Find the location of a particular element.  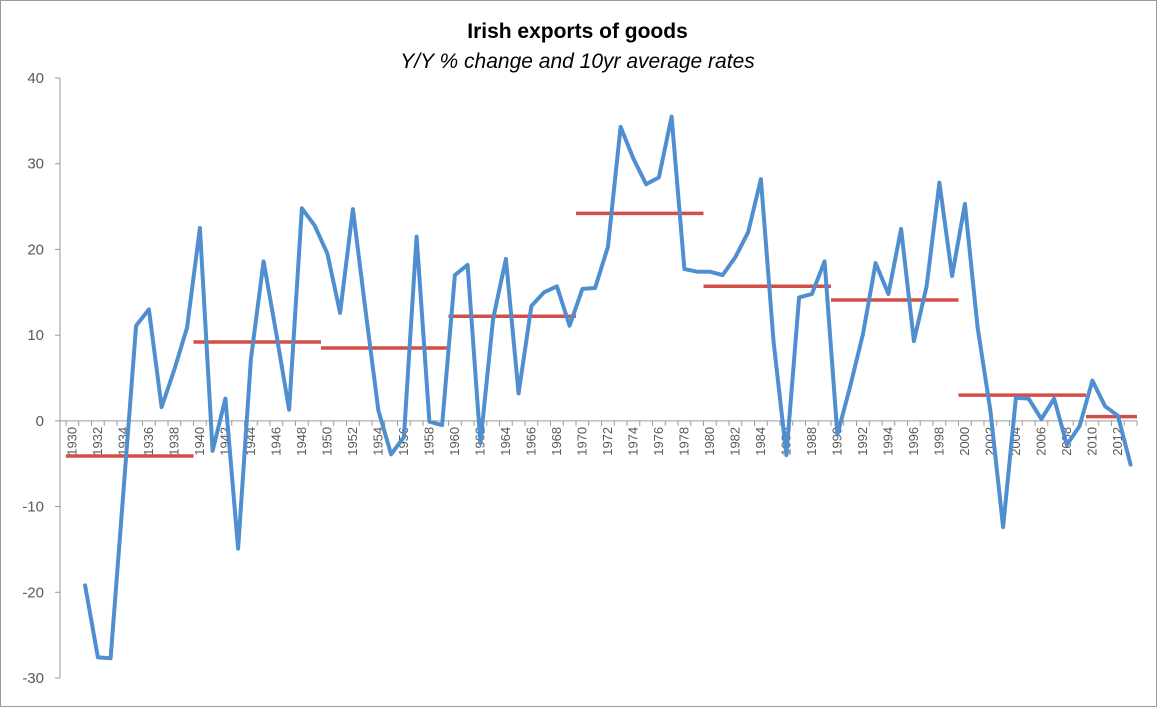

y-tick-label: 0 is located at coordinates (40, 421).